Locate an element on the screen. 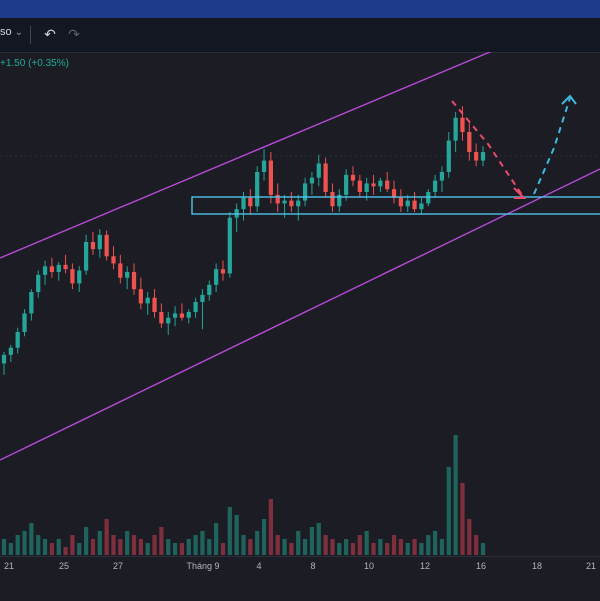  redo-button: ↷ is located at coordinates (74, 34).